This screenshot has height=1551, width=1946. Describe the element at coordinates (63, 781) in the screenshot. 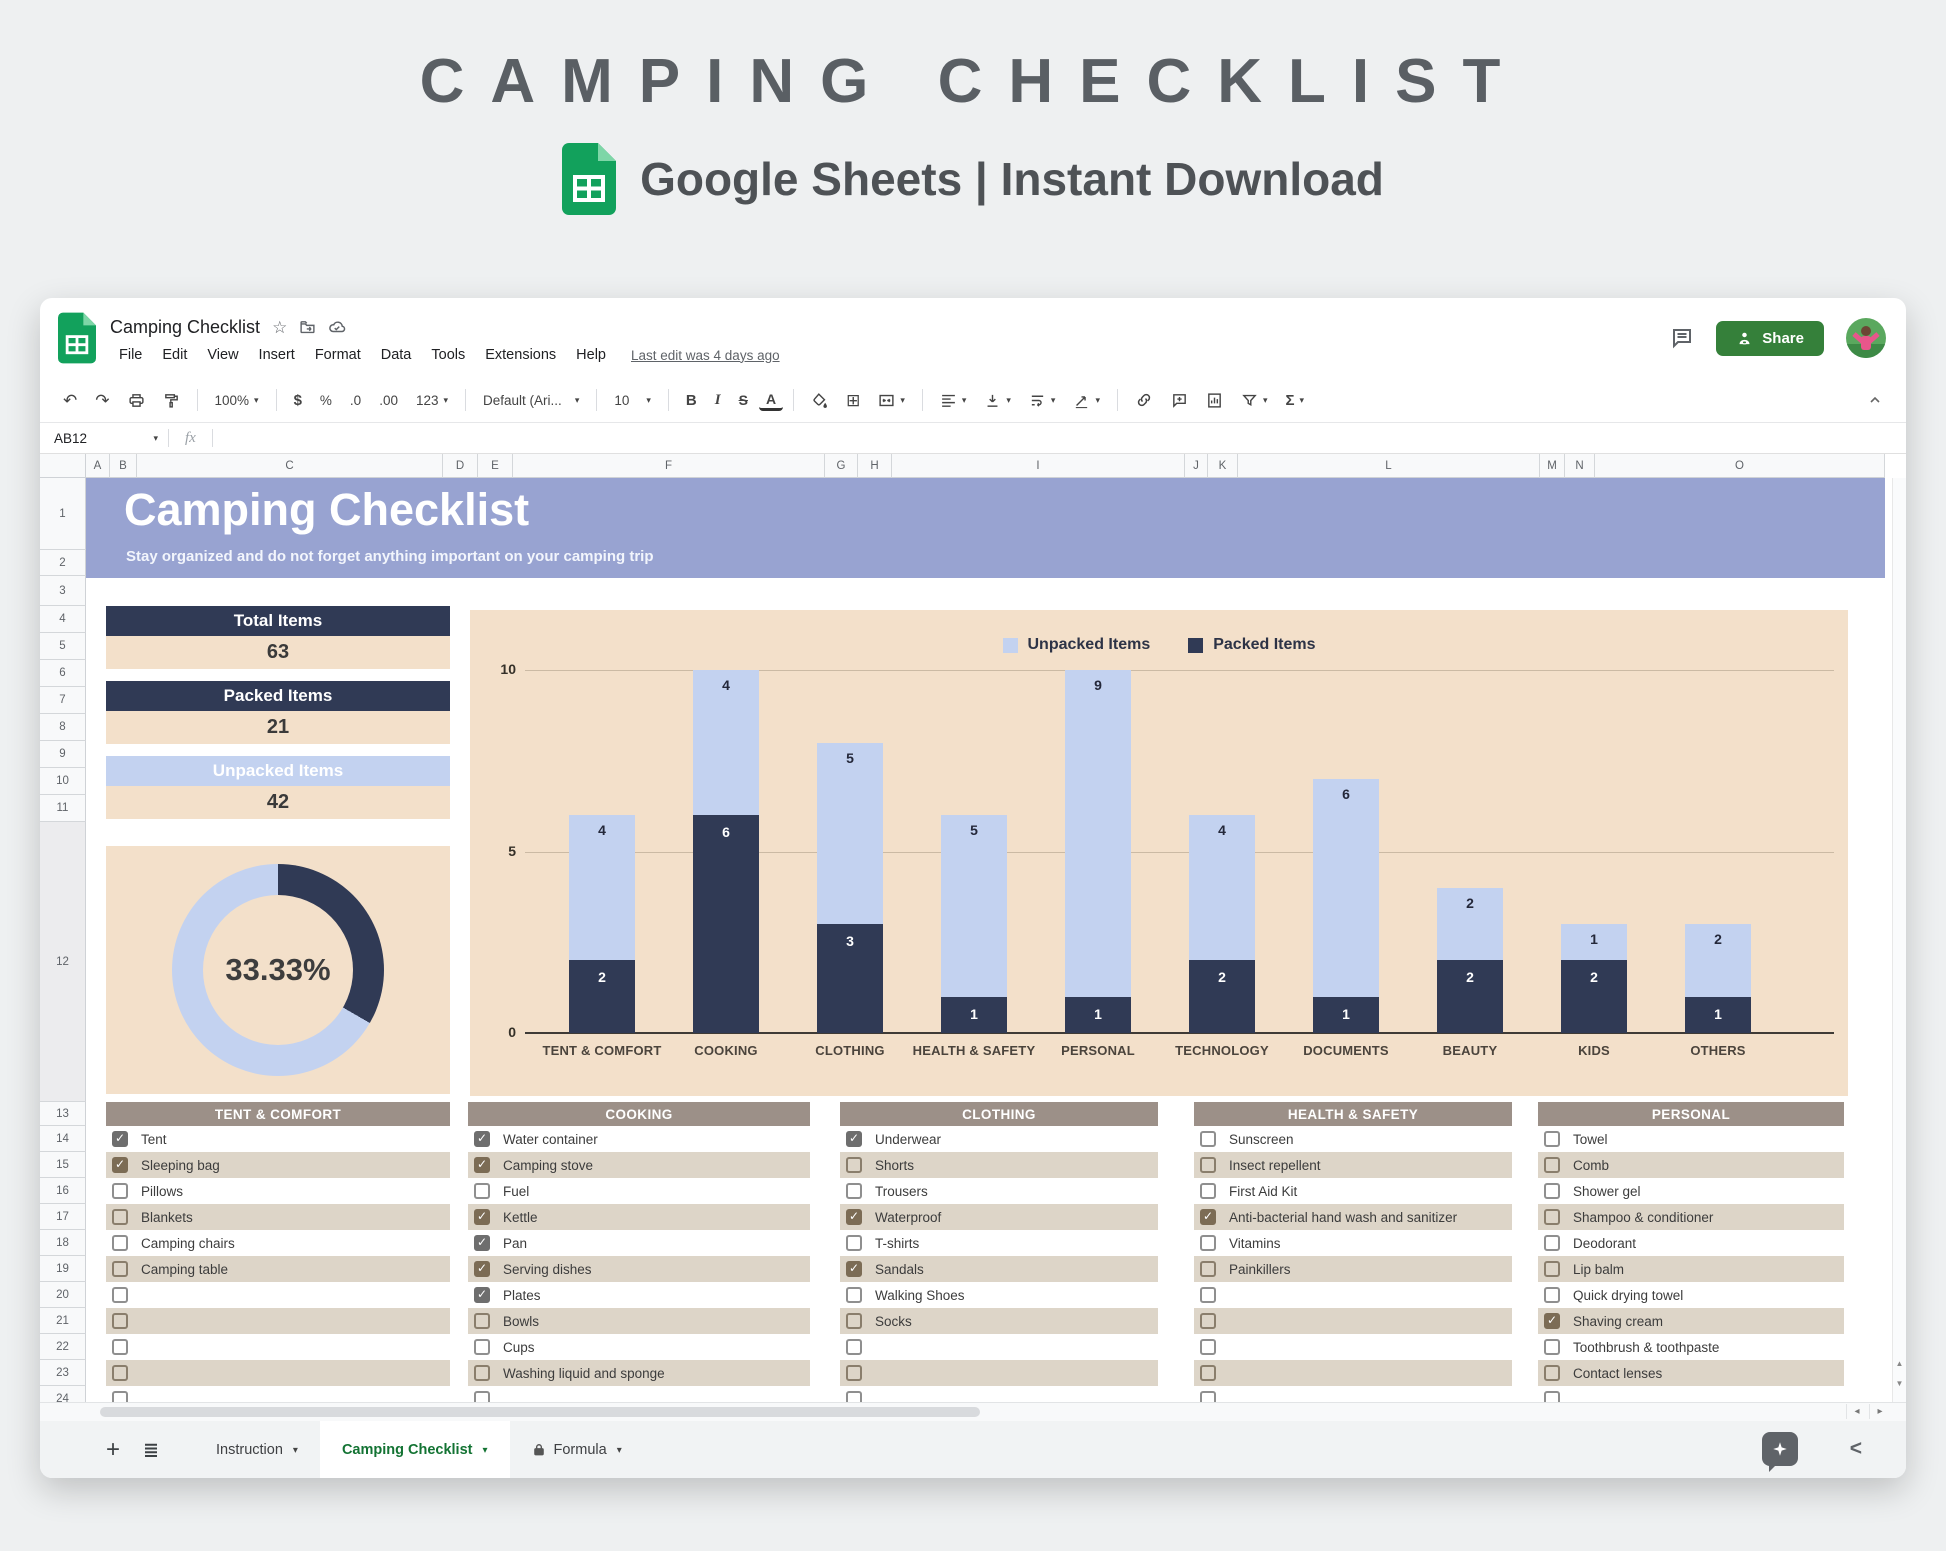

I see `row-header-10: 10` at that location.